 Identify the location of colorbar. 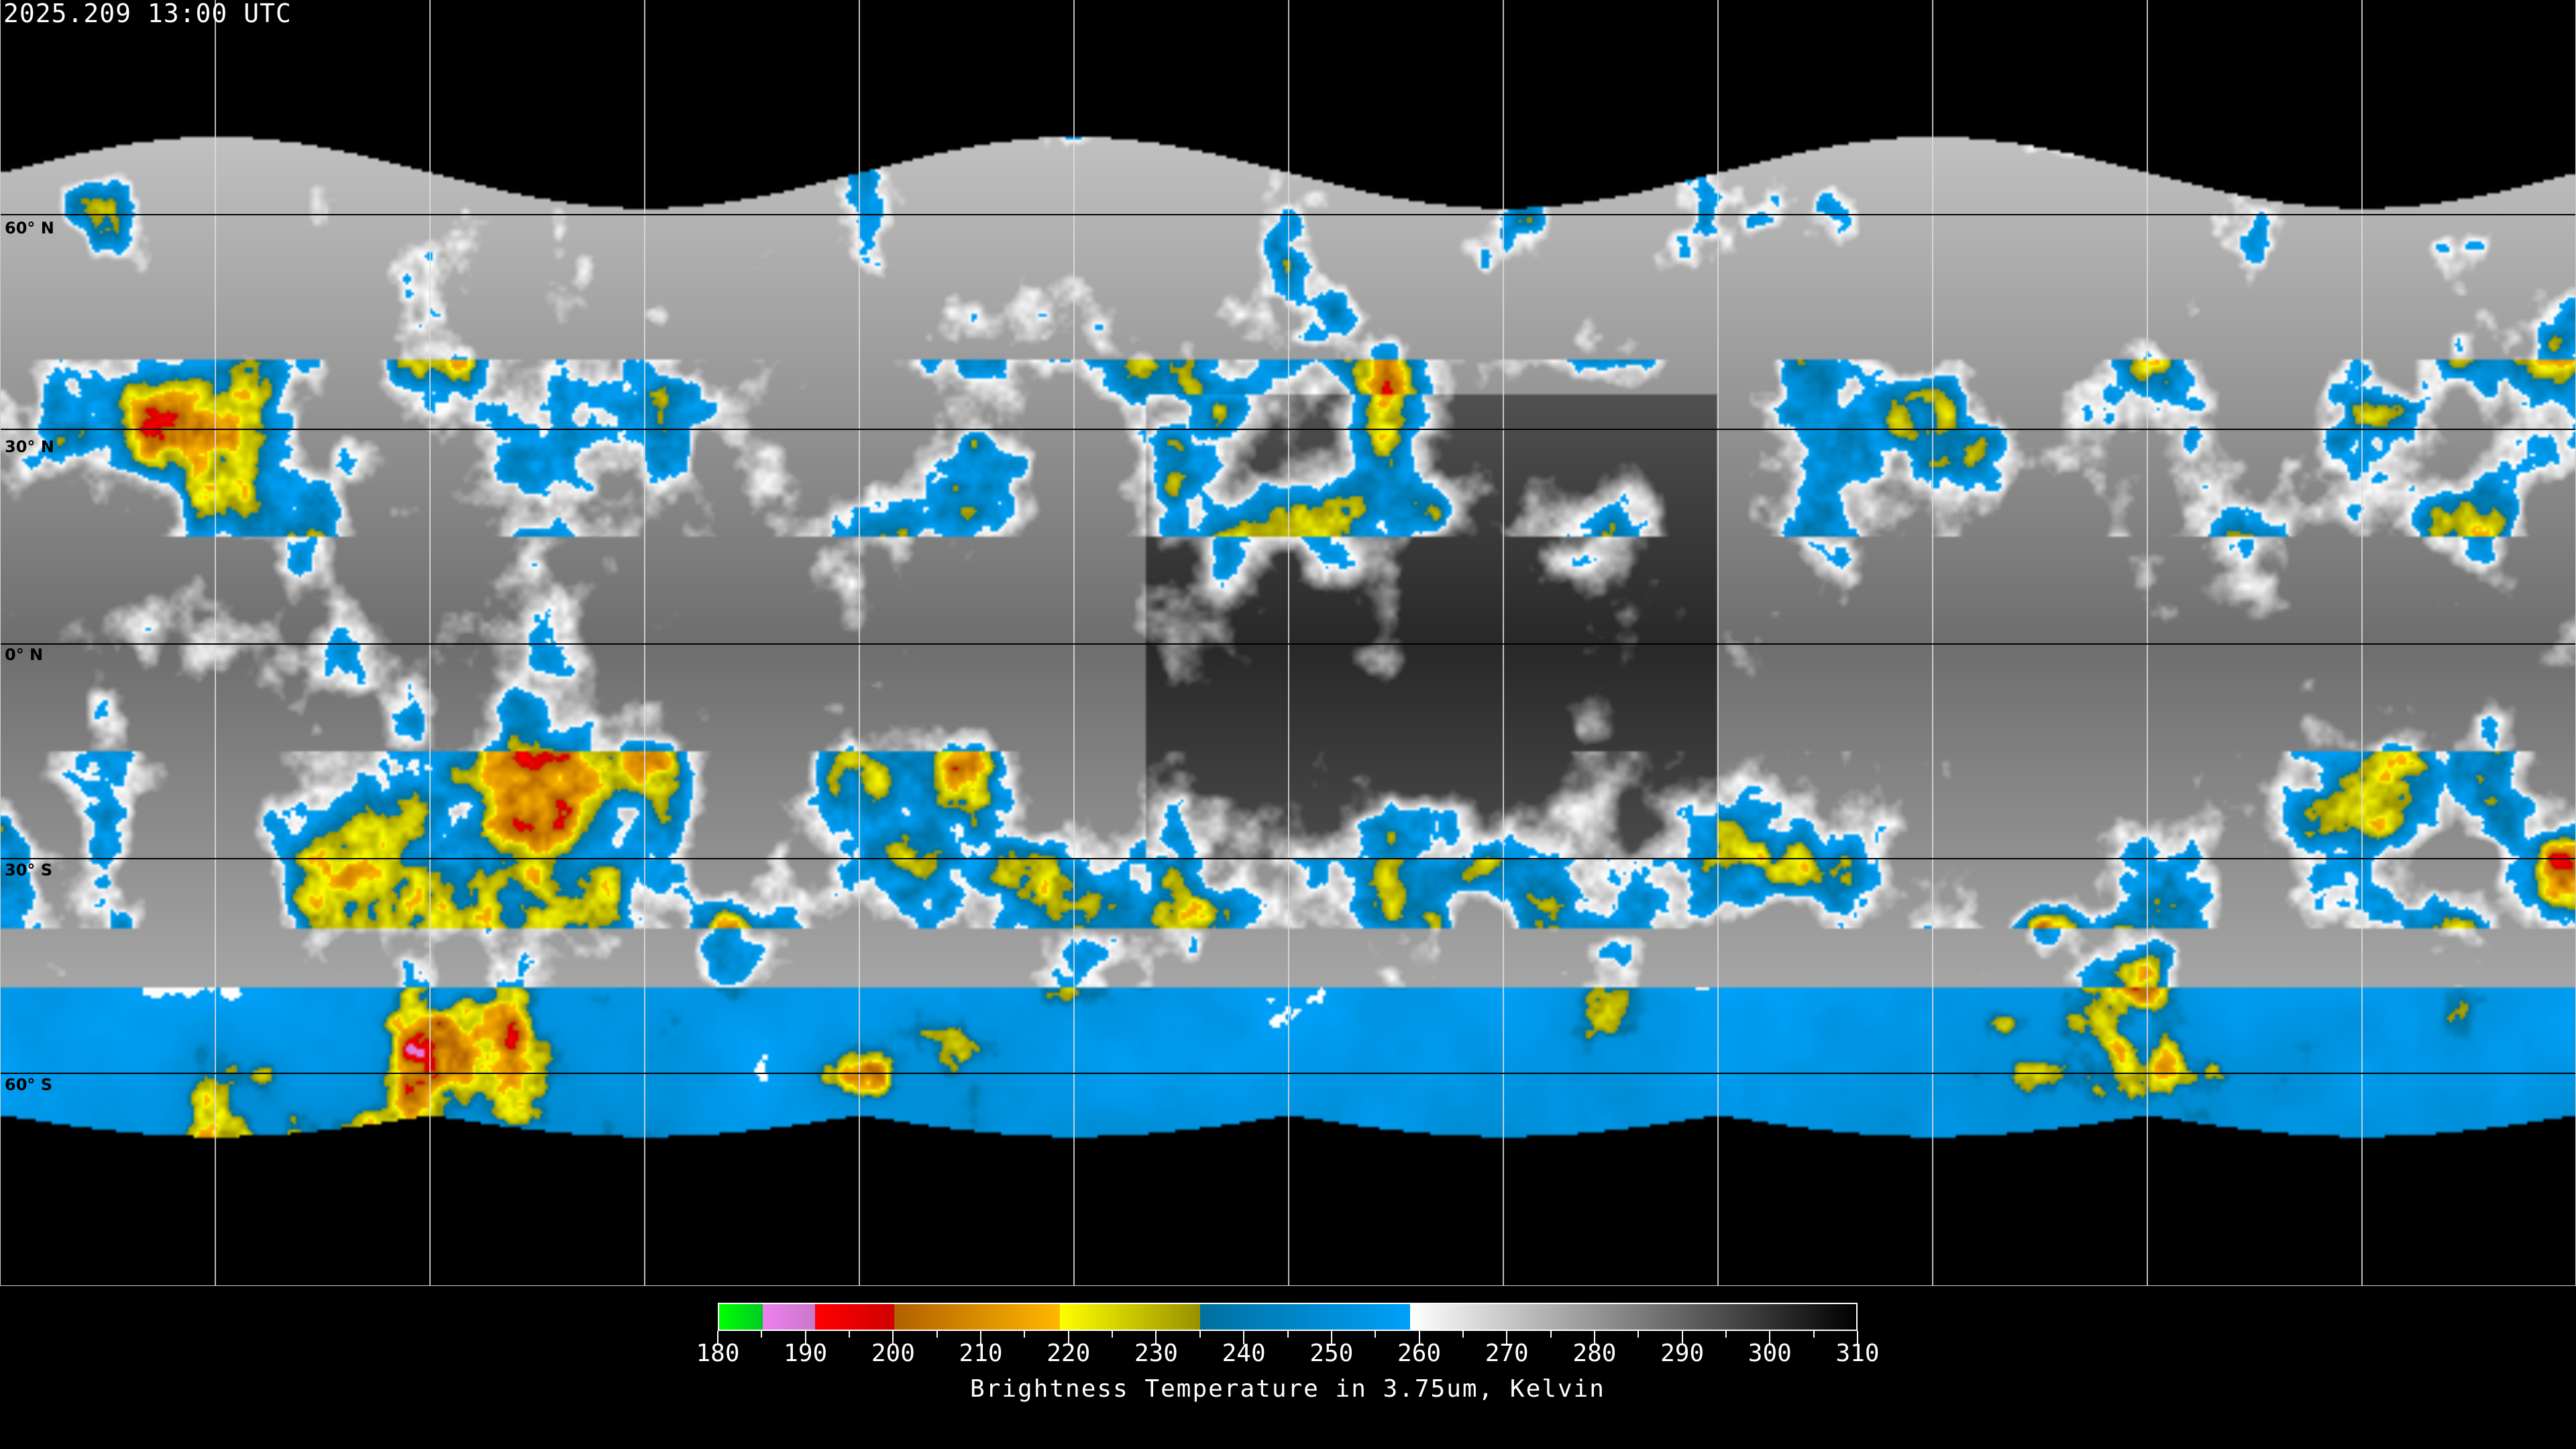
(1288, 1317).